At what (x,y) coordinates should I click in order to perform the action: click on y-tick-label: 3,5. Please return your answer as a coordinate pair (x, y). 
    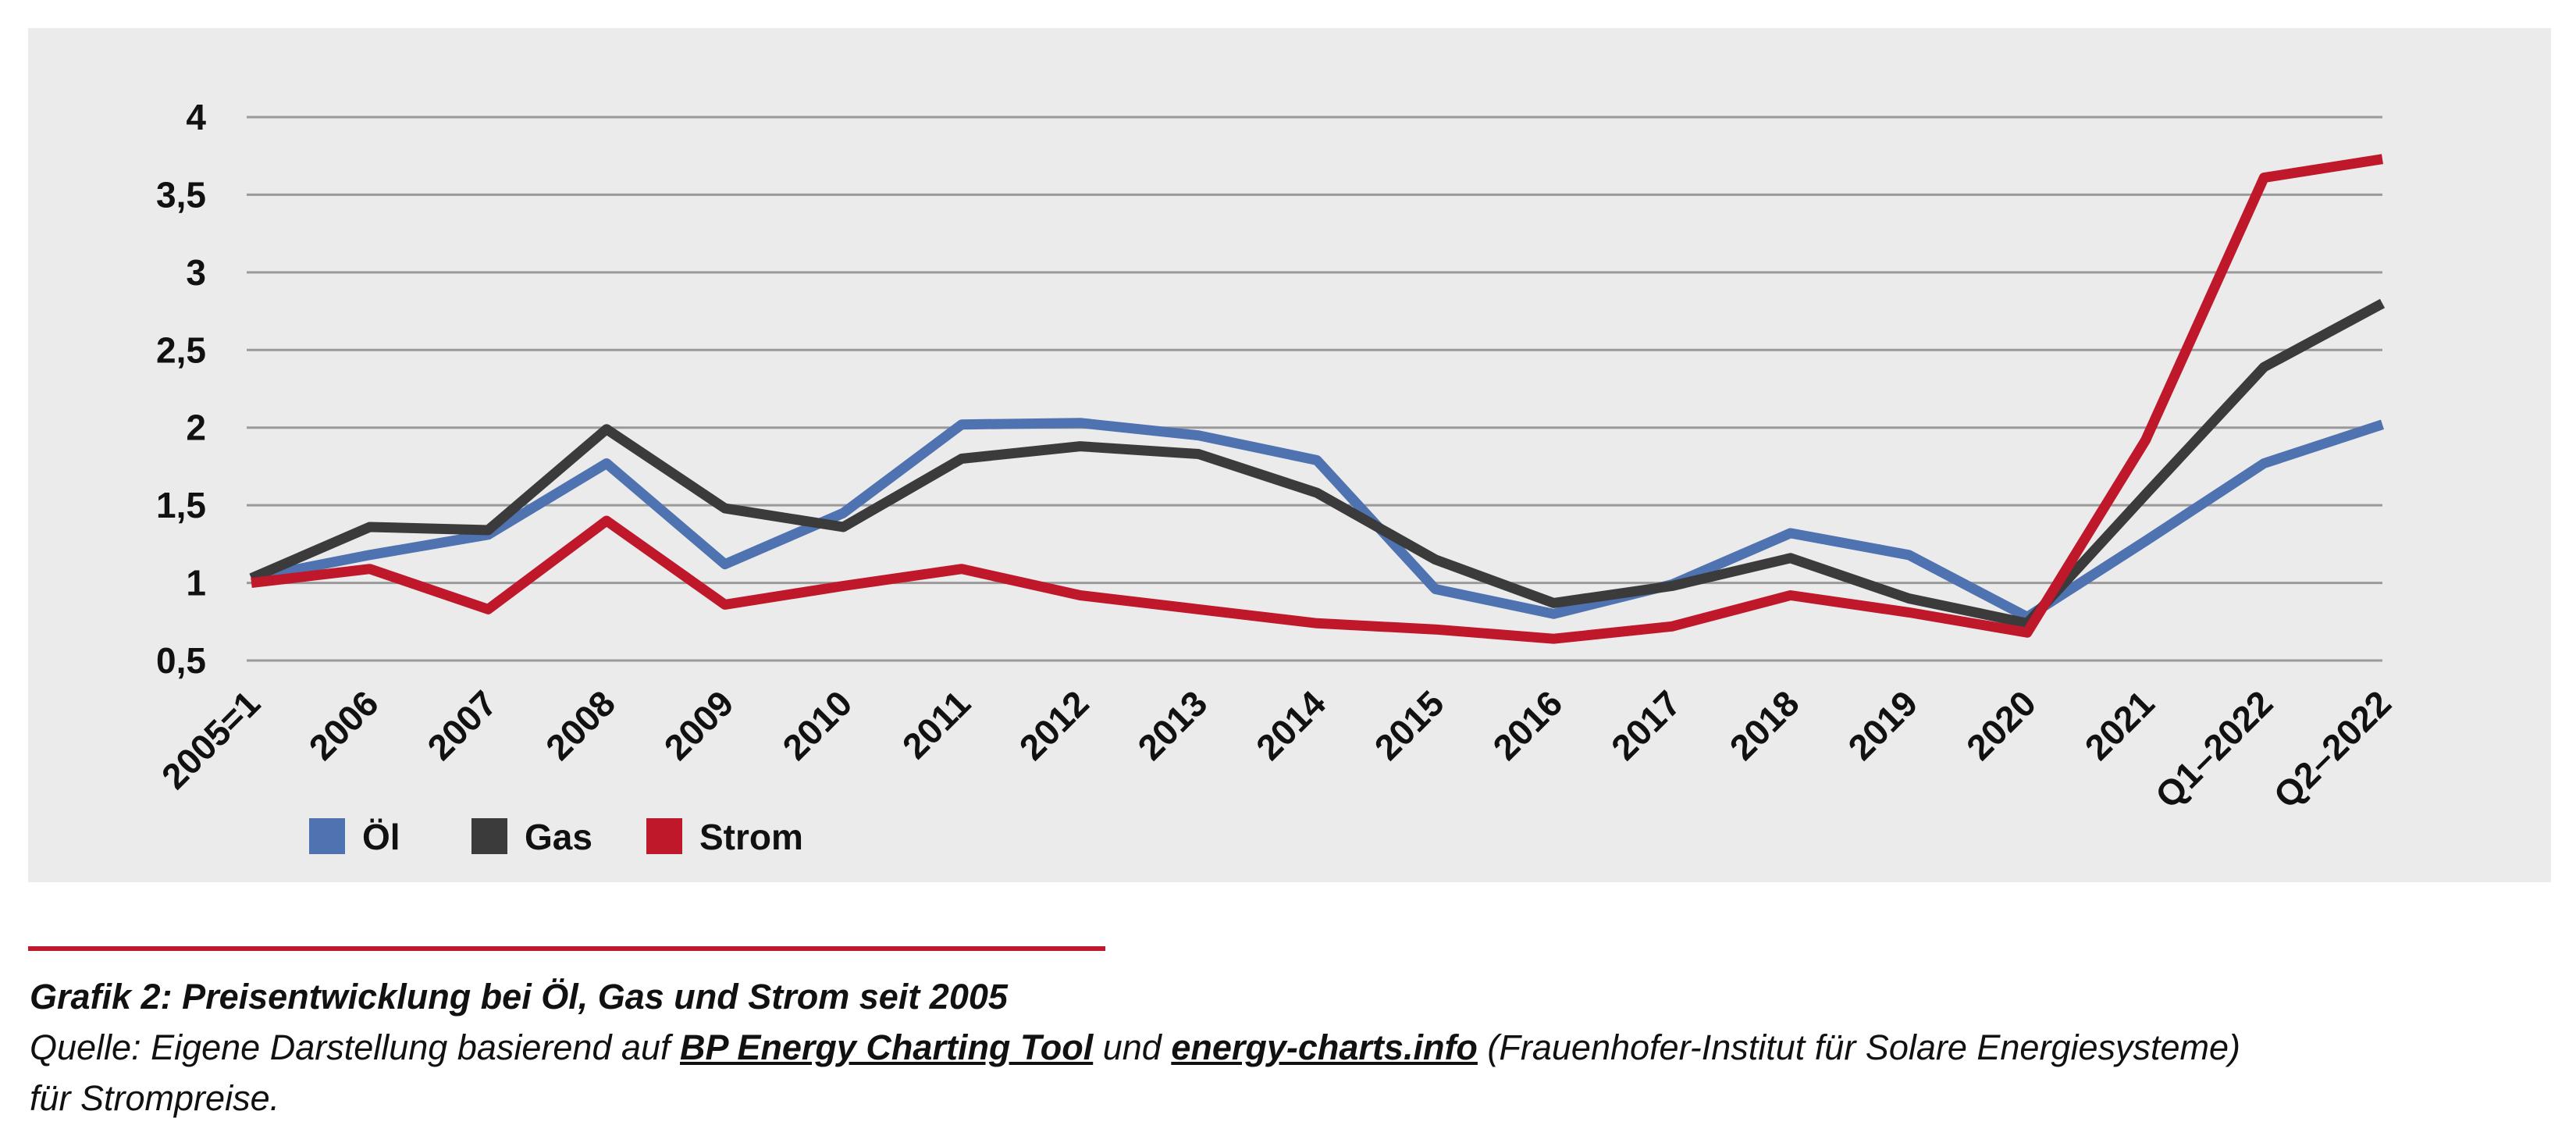
    Looking at the image, I should click on (181, 194).